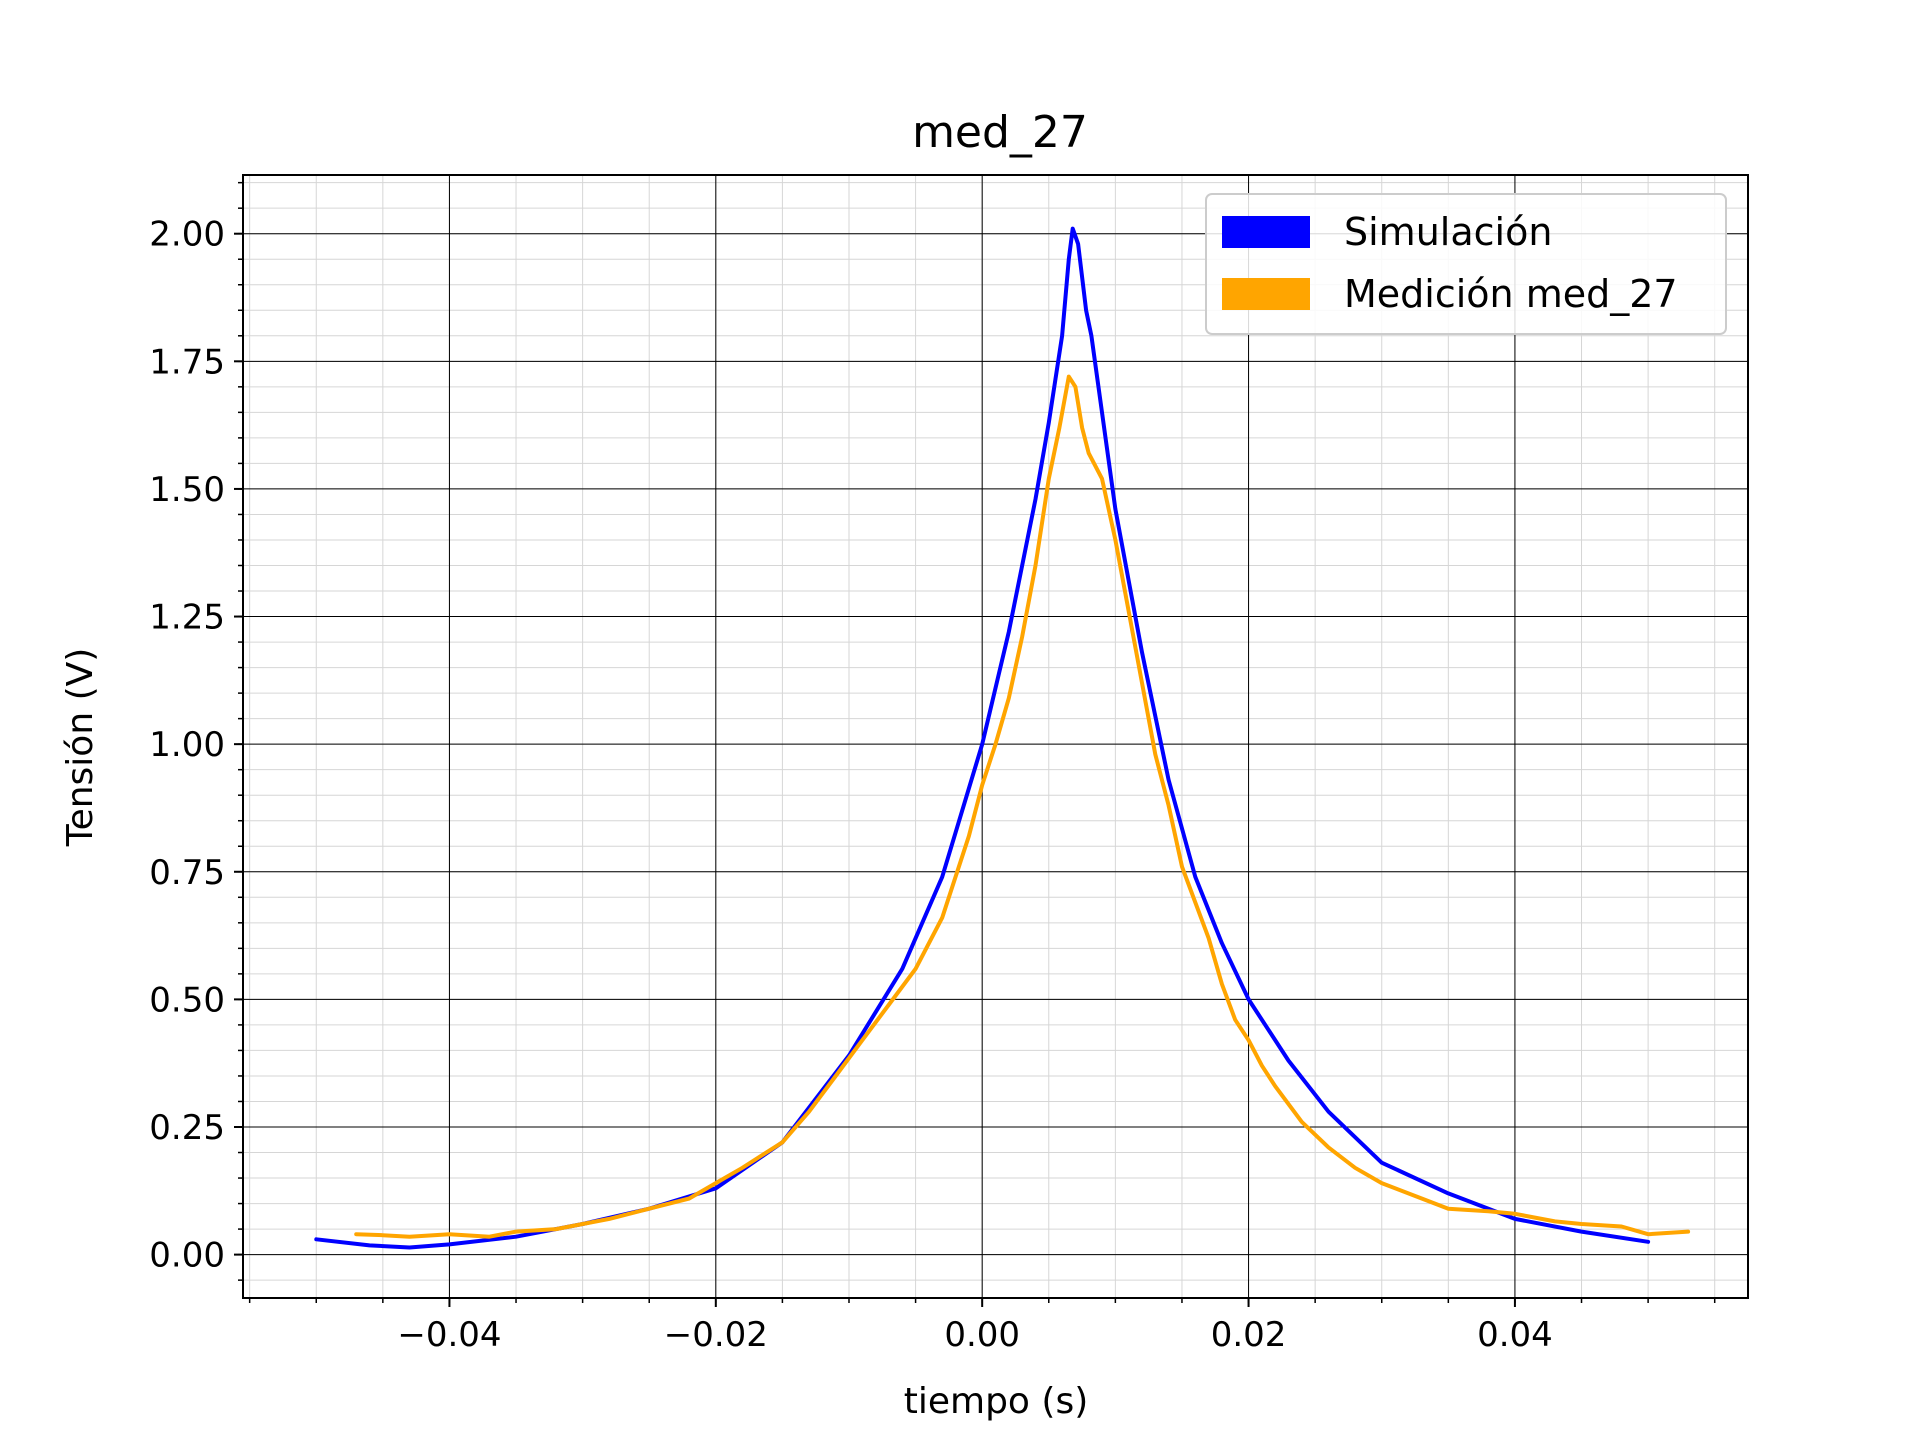  What do you see at coordinates (187, 1256) in the screenshot?
I see `y-tick-label: 0.00` at bounding box center [187, 1256].